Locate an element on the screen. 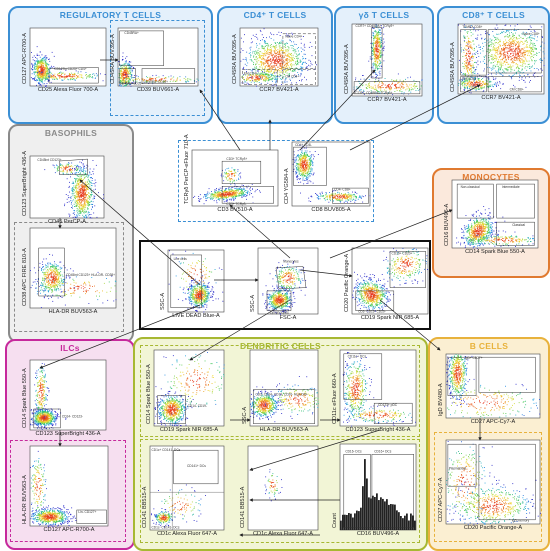 This screenshot has width=550, height=551. plot-canvas-cd8: TEMRA CD8+ Naive CD8+ EM CD8+ CM CD8+ is located at coordinates (501, 59).